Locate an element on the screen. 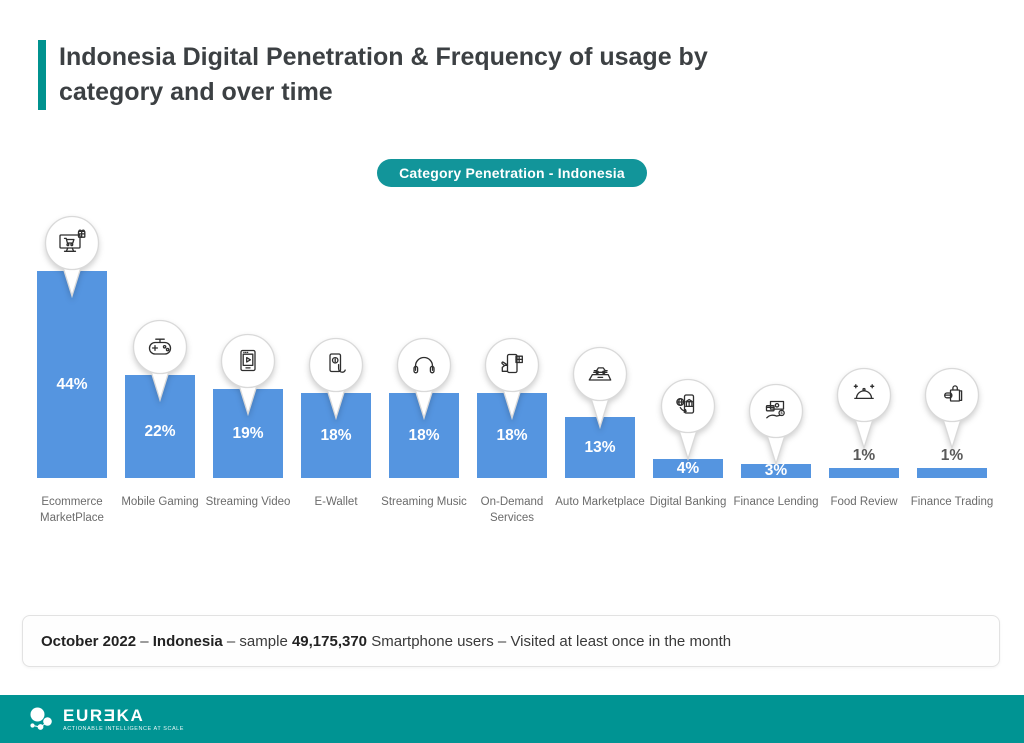 The image size is (1024, 743). chart-title-badge: Category Penetration - Indonesia is located at coordinates (512, 173).